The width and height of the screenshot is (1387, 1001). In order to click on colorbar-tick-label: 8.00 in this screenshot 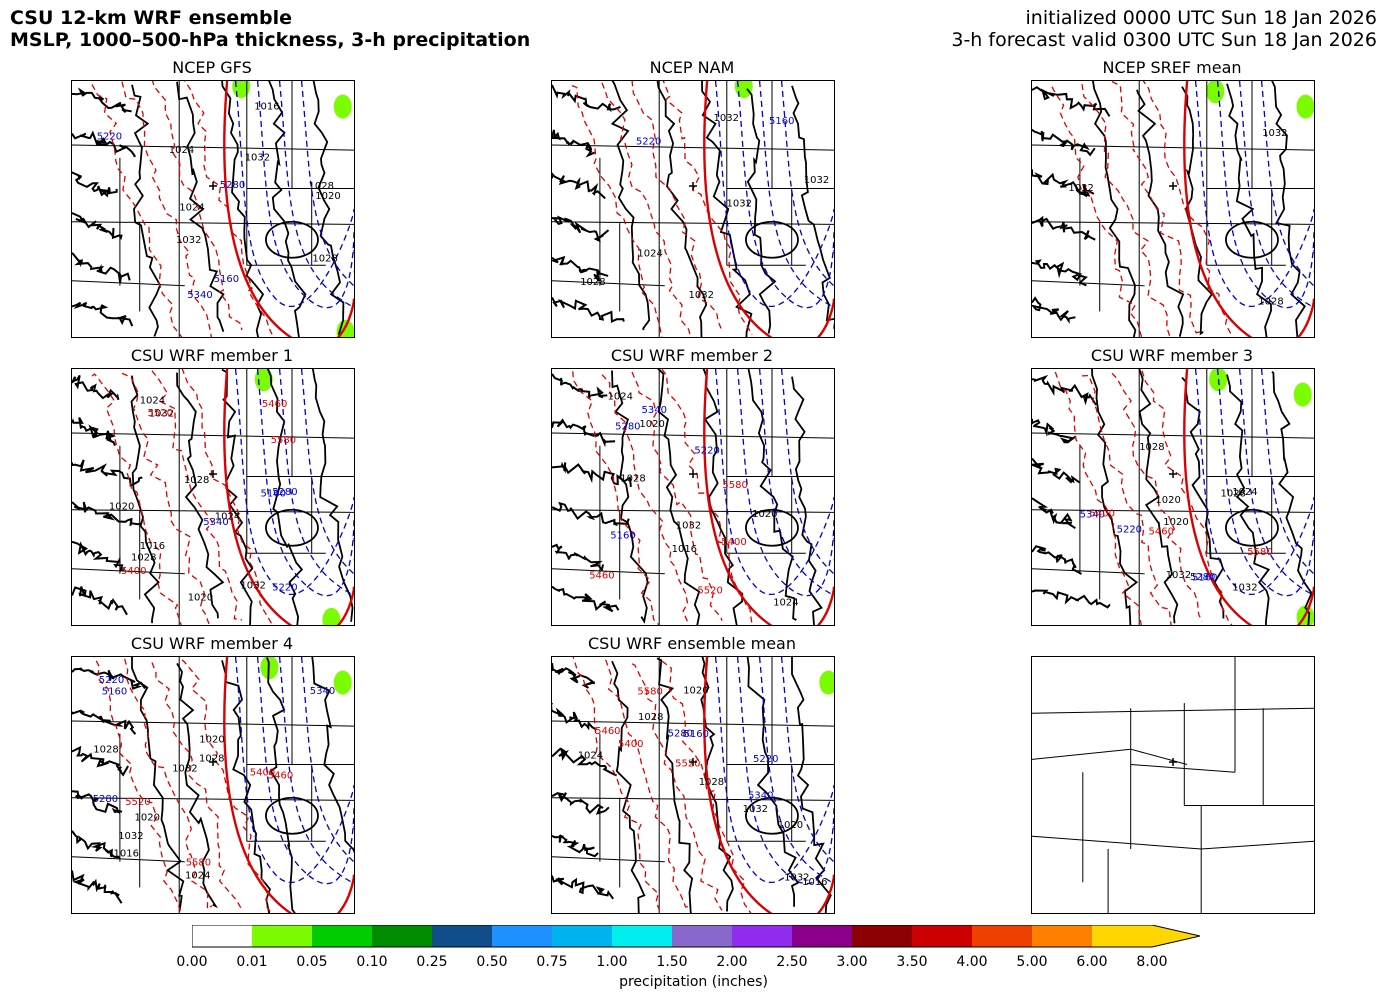, I will do `click(1152, 962)`.